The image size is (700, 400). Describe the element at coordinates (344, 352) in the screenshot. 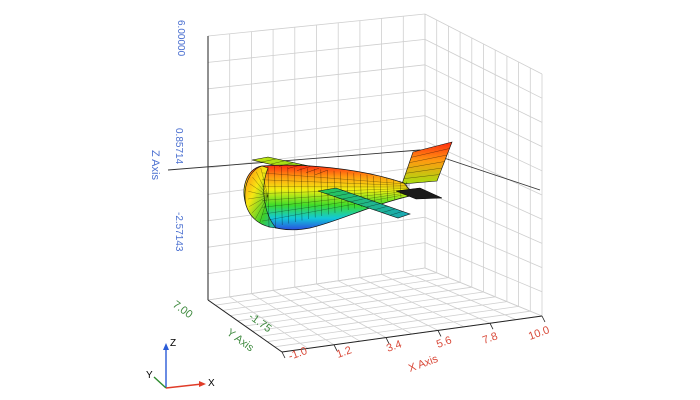

I see `x-tick-label: 1.2` at that location.